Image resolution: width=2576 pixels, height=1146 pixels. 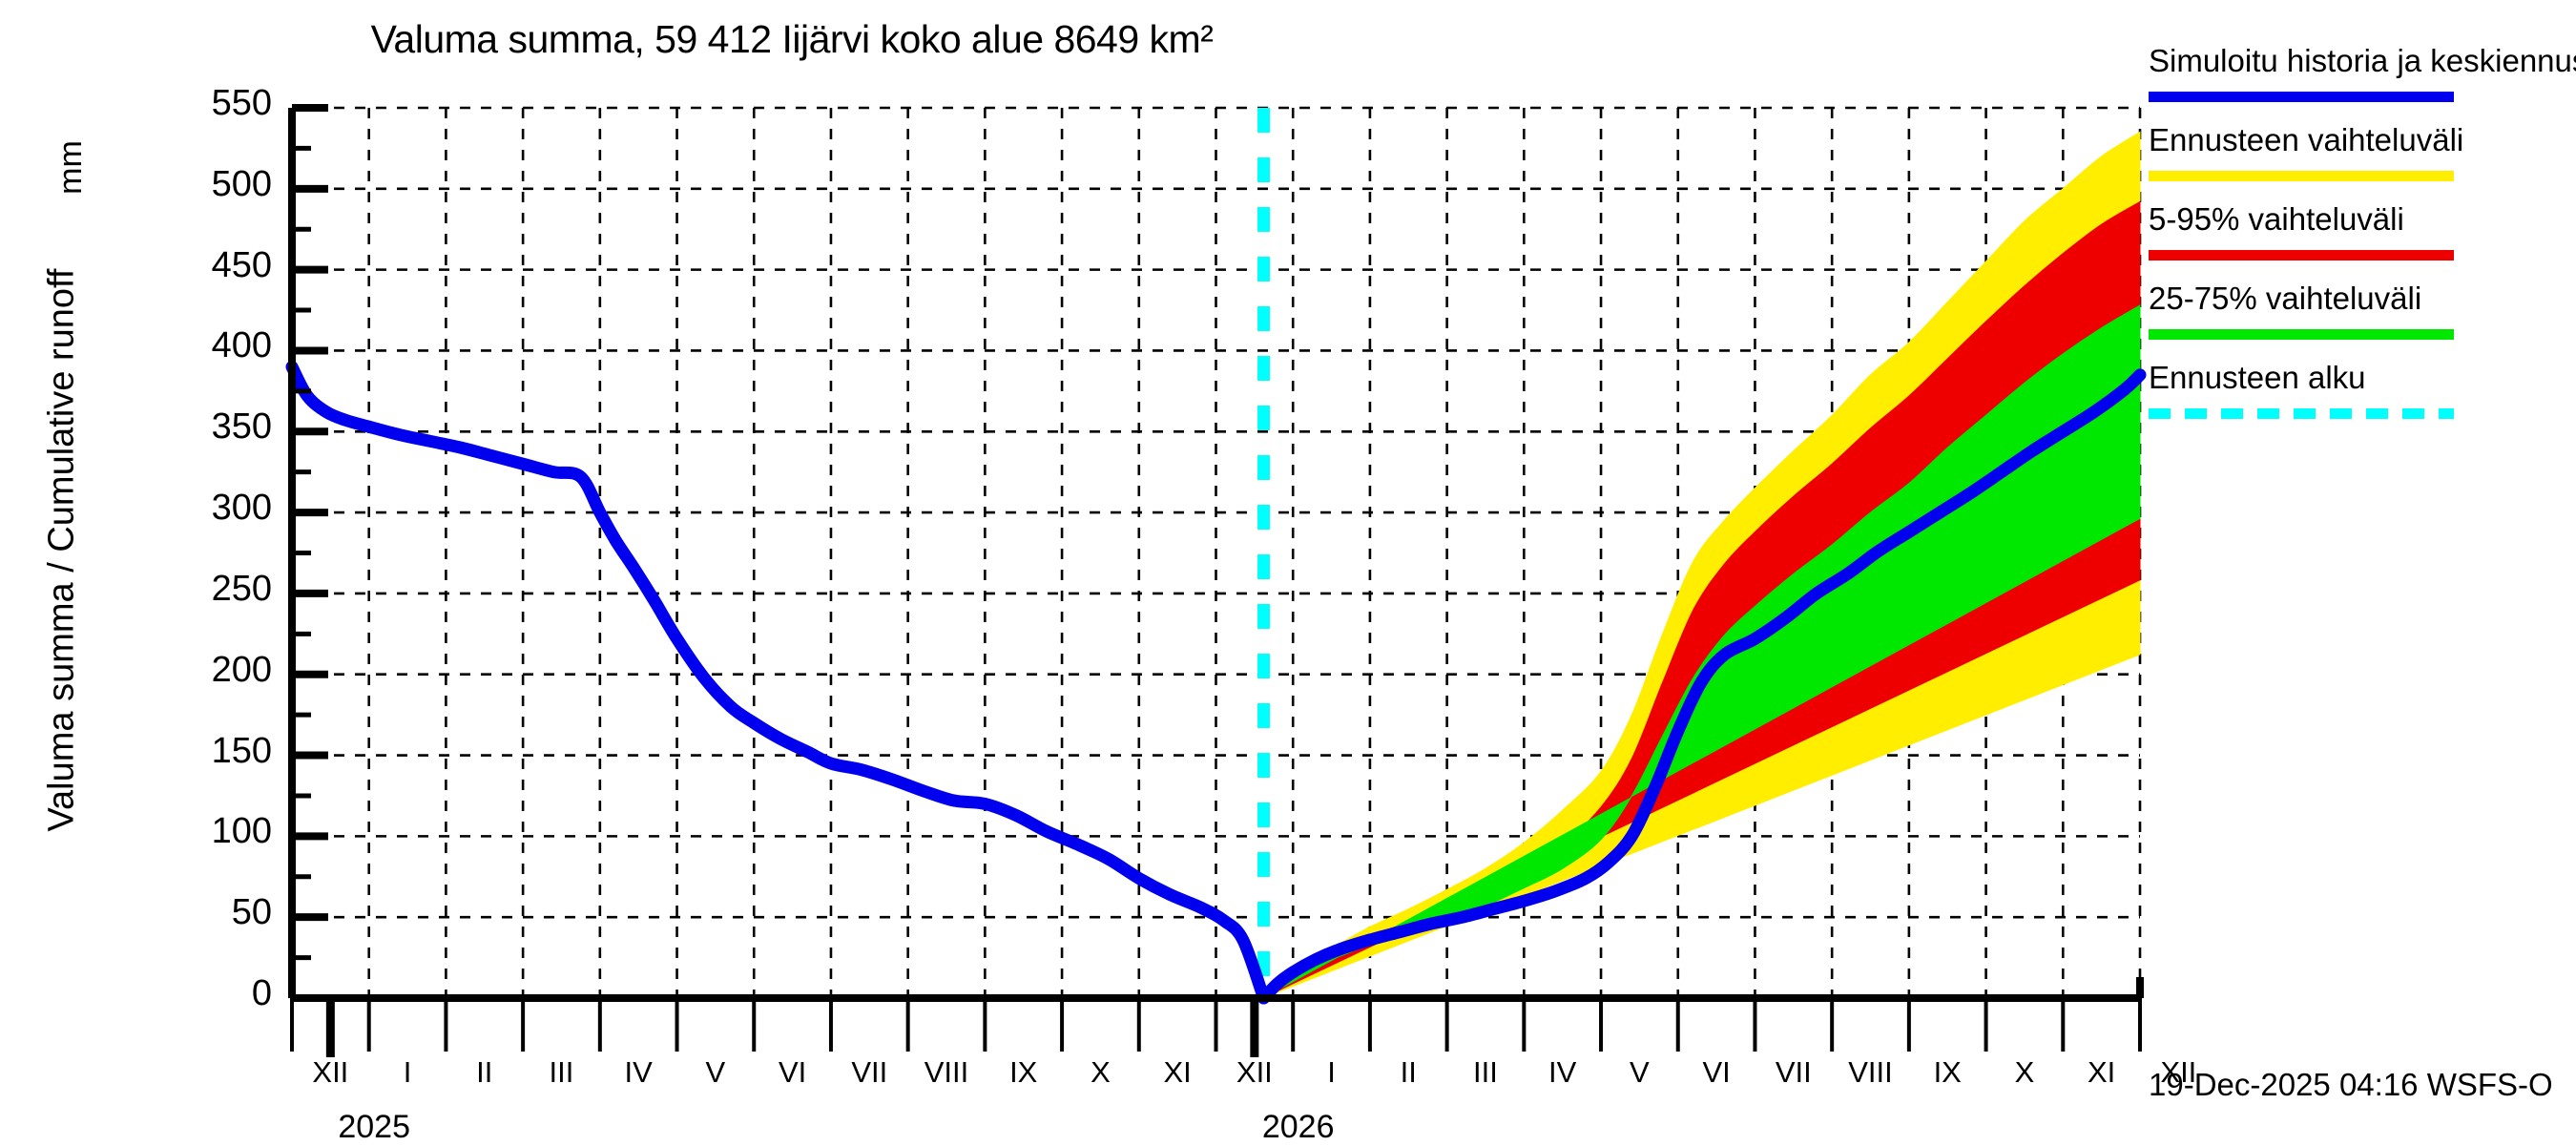 What do you see at coordinates (1640, 1072) in the screenshot?
I see `x-tick-17: V` at bounding box center [1640, 1072].